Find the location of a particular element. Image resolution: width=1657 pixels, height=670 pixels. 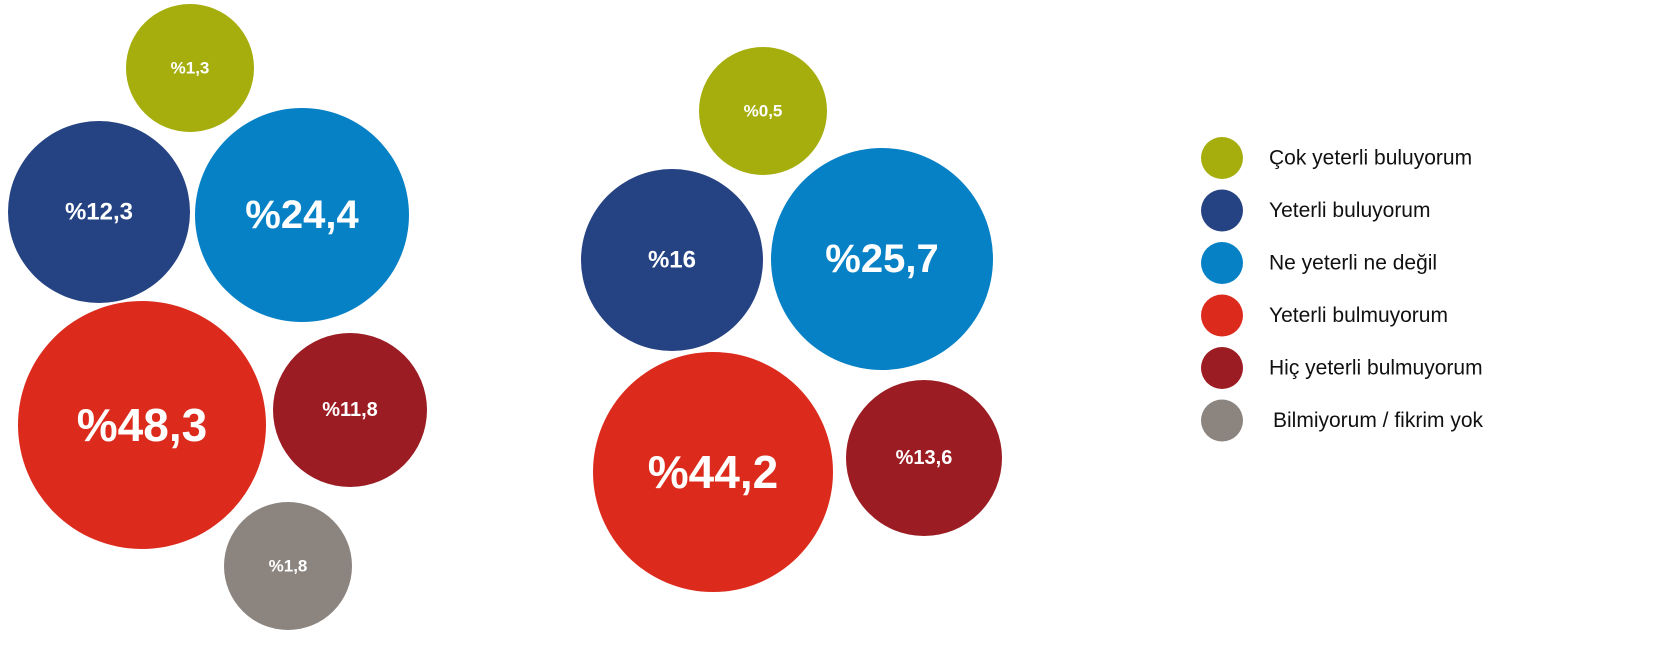

bubble-1-hi-yeterli-bulmuyorum is located at coordinates (350, 410).